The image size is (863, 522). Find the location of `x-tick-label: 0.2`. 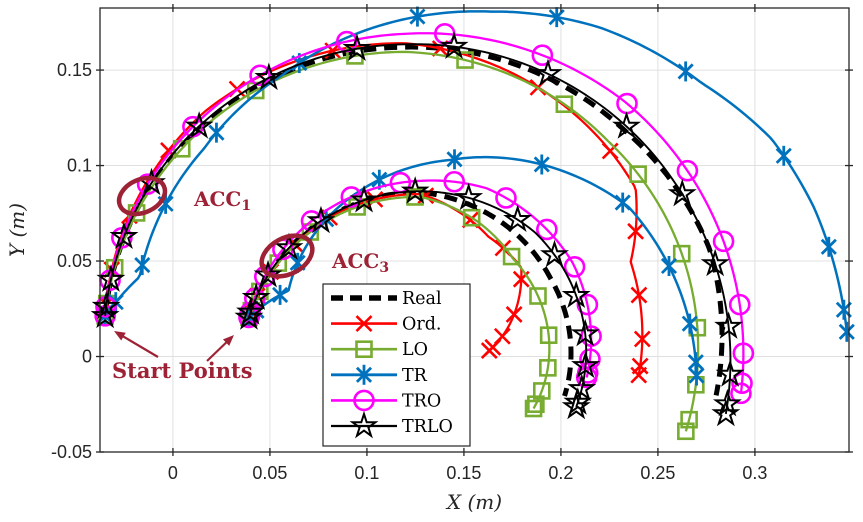

x-tick-label: 0.2 is located at coordinates (560, 473).